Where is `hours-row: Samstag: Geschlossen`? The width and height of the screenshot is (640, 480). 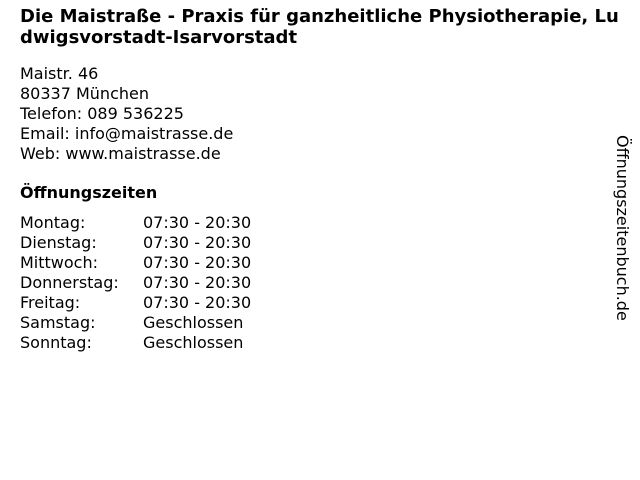
hours-row: Samstag: Geschlossen is located at coordinates (135, 323).